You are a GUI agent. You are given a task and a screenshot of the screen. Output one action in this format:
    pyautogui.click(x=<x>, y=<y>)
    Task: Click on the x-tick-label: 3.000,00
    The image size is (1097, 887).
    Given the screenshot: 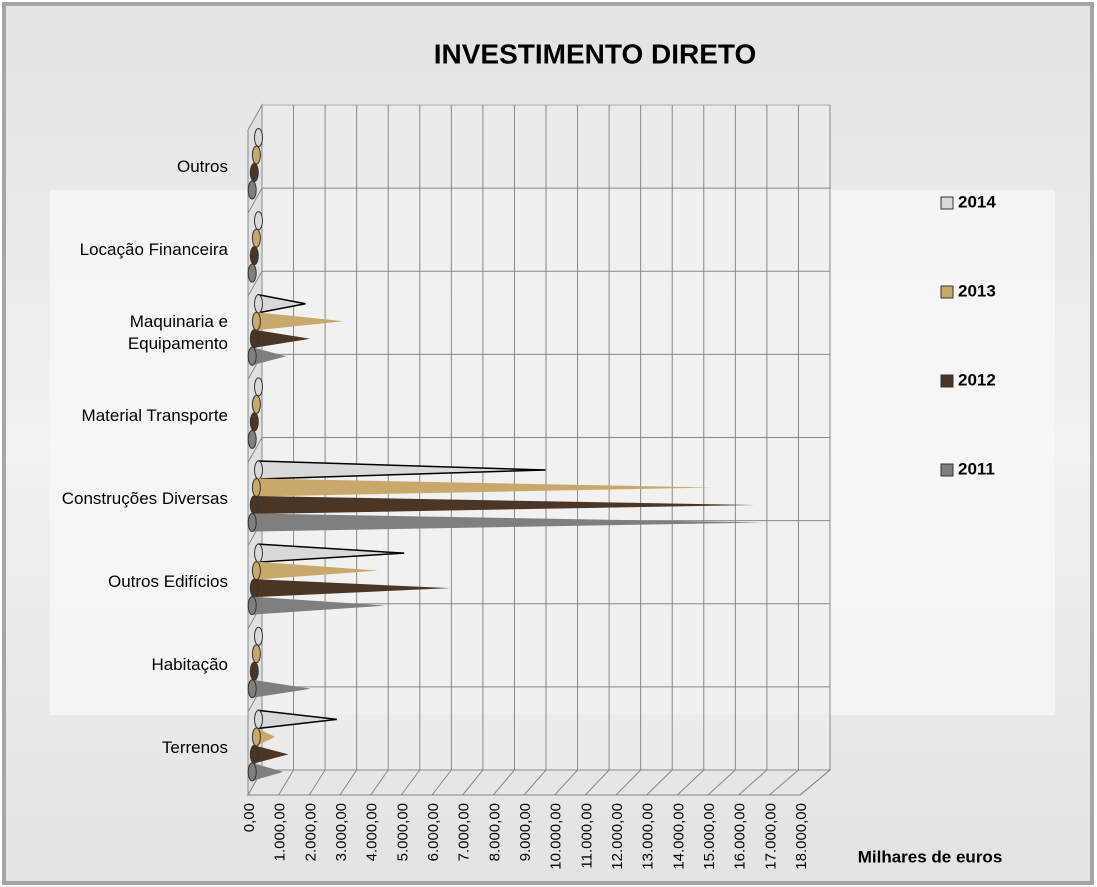 What is the action you would take?
    pyautogui.click(x=341, y=832)
    